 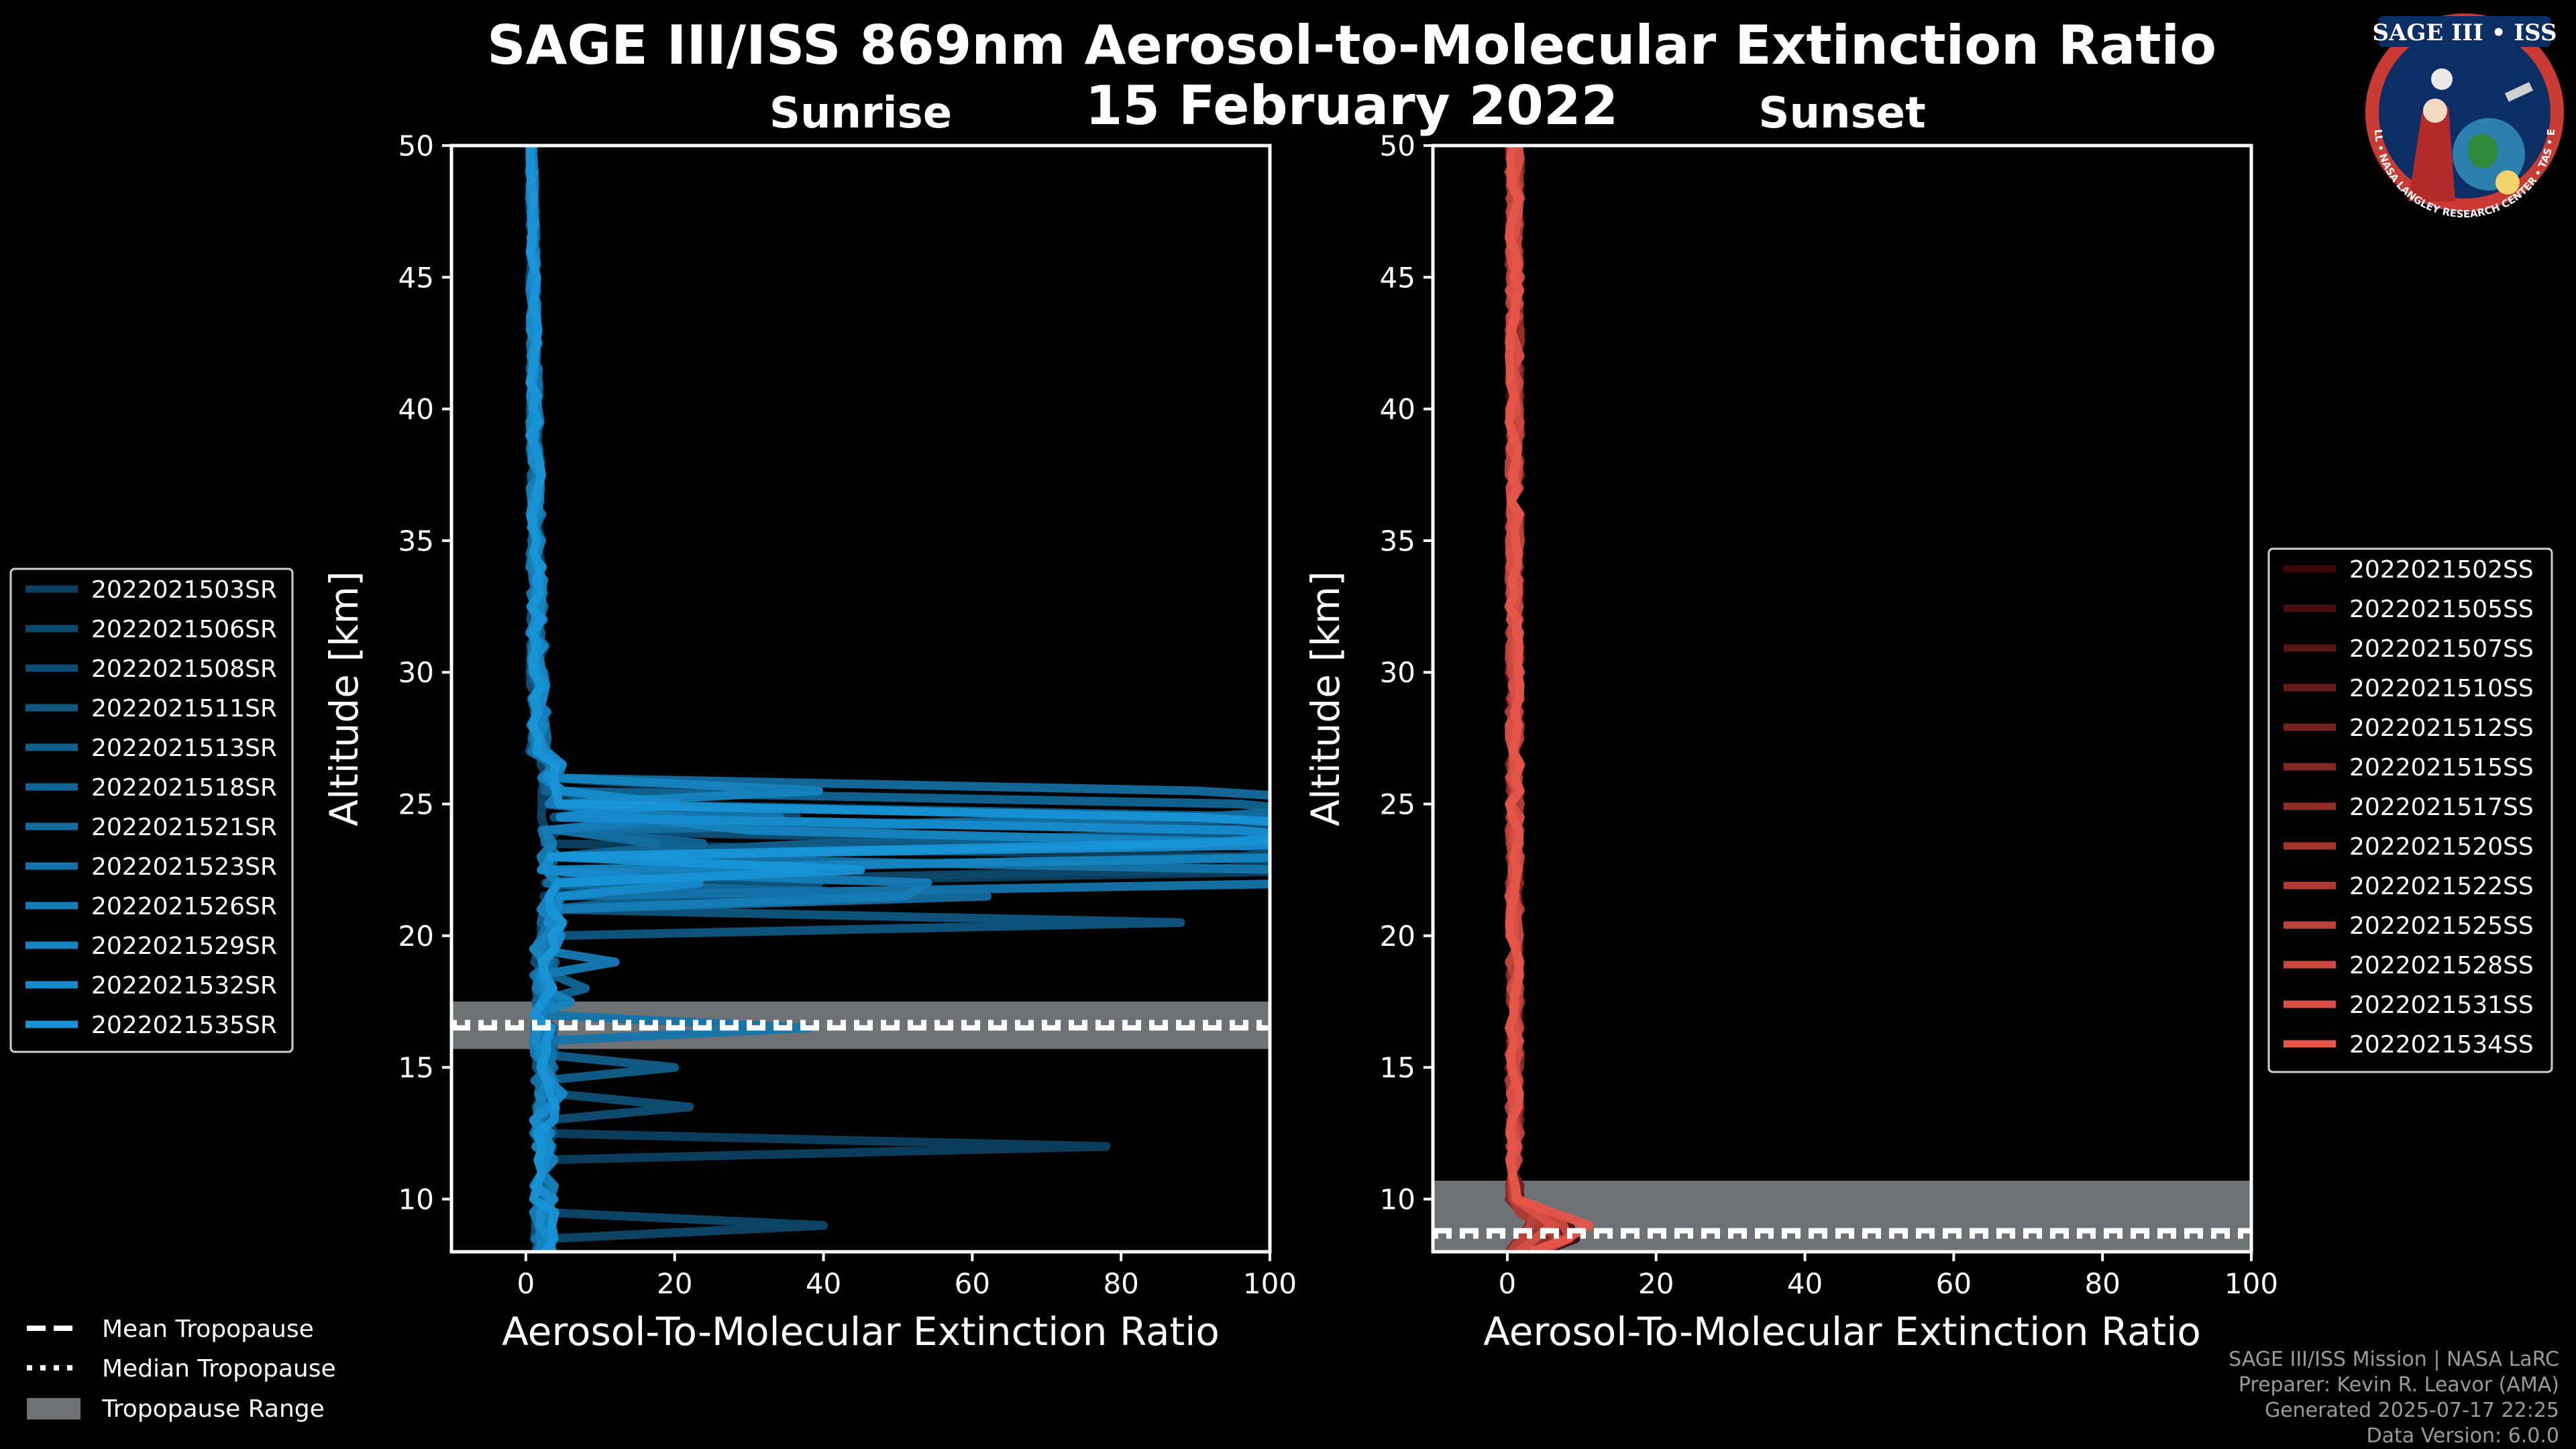 What do you see at coordinates (2441, 570) in the screenshot?
I see `legend-label-2022021502SS: 2022021502SS` at bounding box center [2441, 570].